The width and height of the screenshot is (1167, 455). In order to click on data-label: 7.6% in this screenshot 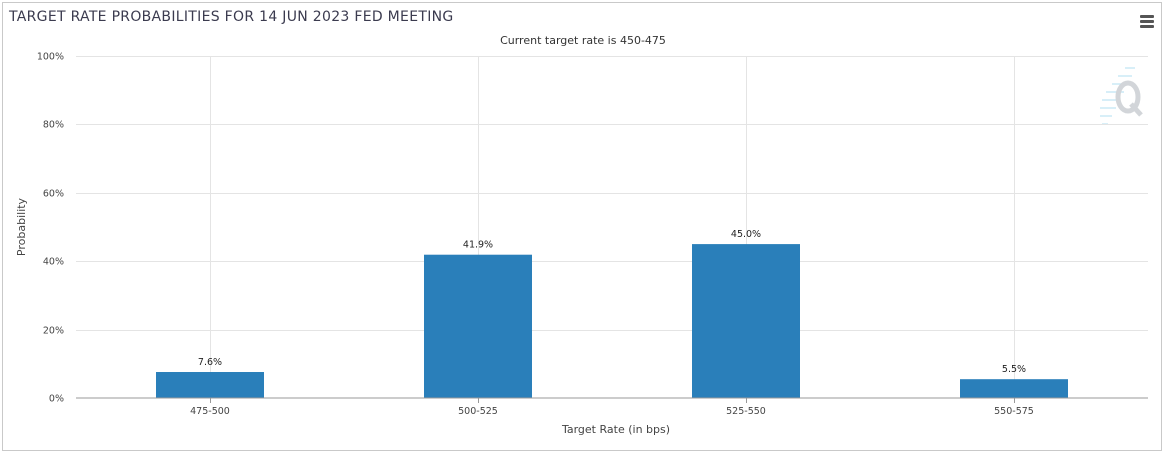, I will do `click(210, 362)`.